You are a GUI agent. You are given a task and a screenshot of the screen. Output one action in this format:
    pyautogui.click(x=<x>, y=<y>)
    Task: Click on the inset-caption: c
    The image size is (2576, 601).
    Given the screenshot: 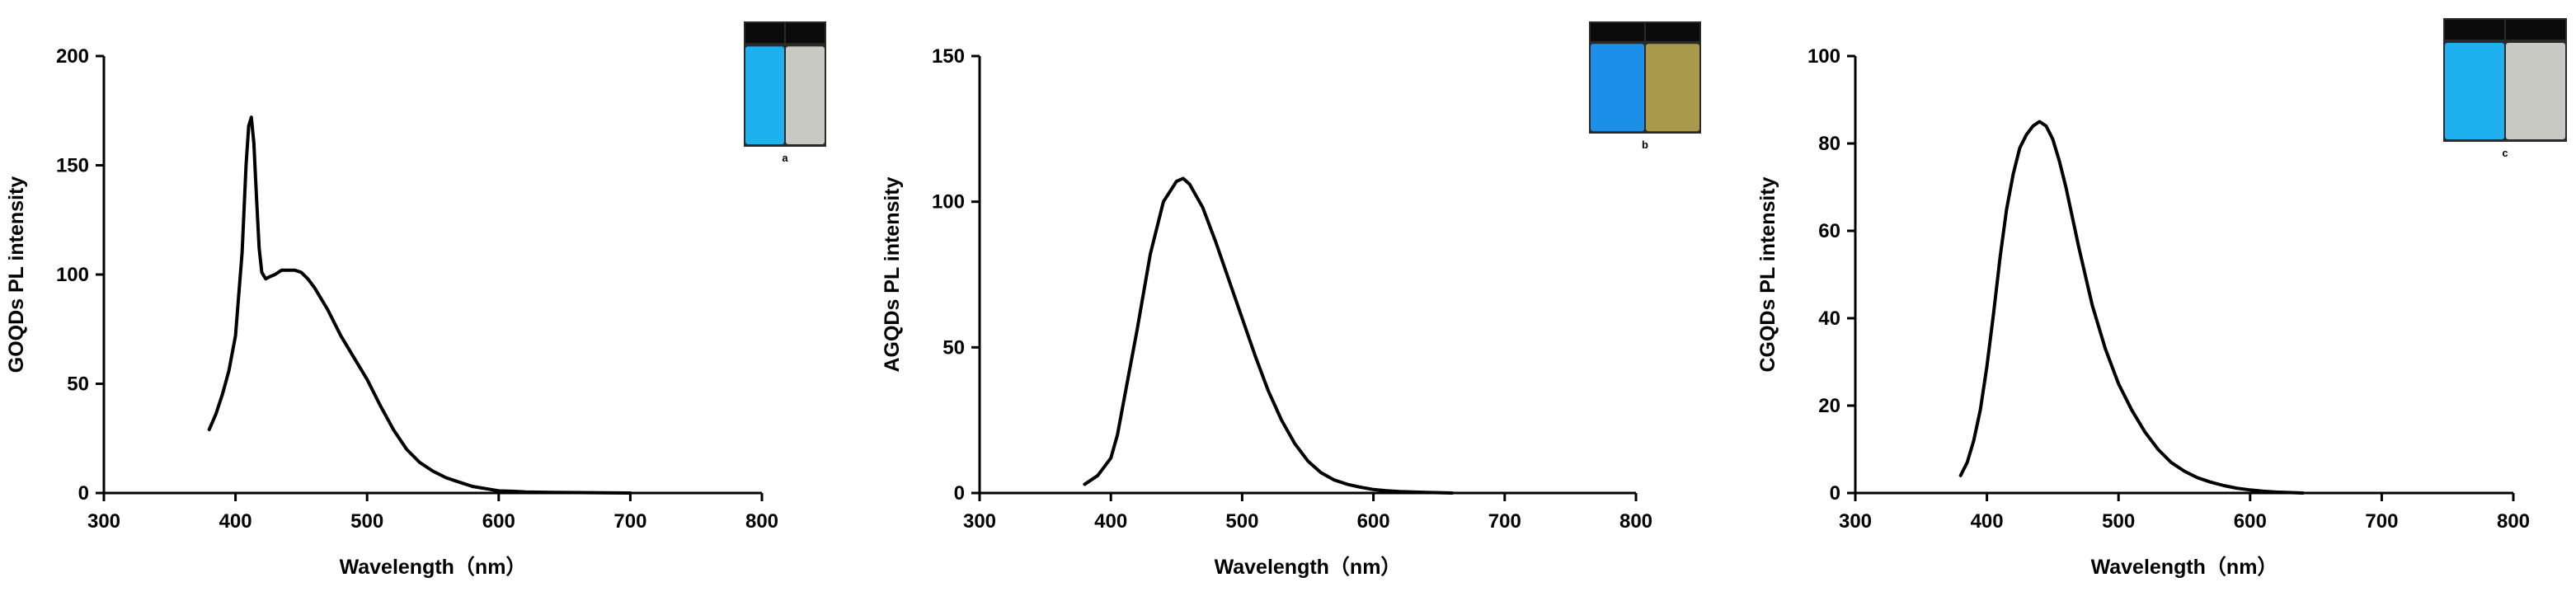 What is the action you would take?
    pyautogui.click(x=2505, y=153)
    